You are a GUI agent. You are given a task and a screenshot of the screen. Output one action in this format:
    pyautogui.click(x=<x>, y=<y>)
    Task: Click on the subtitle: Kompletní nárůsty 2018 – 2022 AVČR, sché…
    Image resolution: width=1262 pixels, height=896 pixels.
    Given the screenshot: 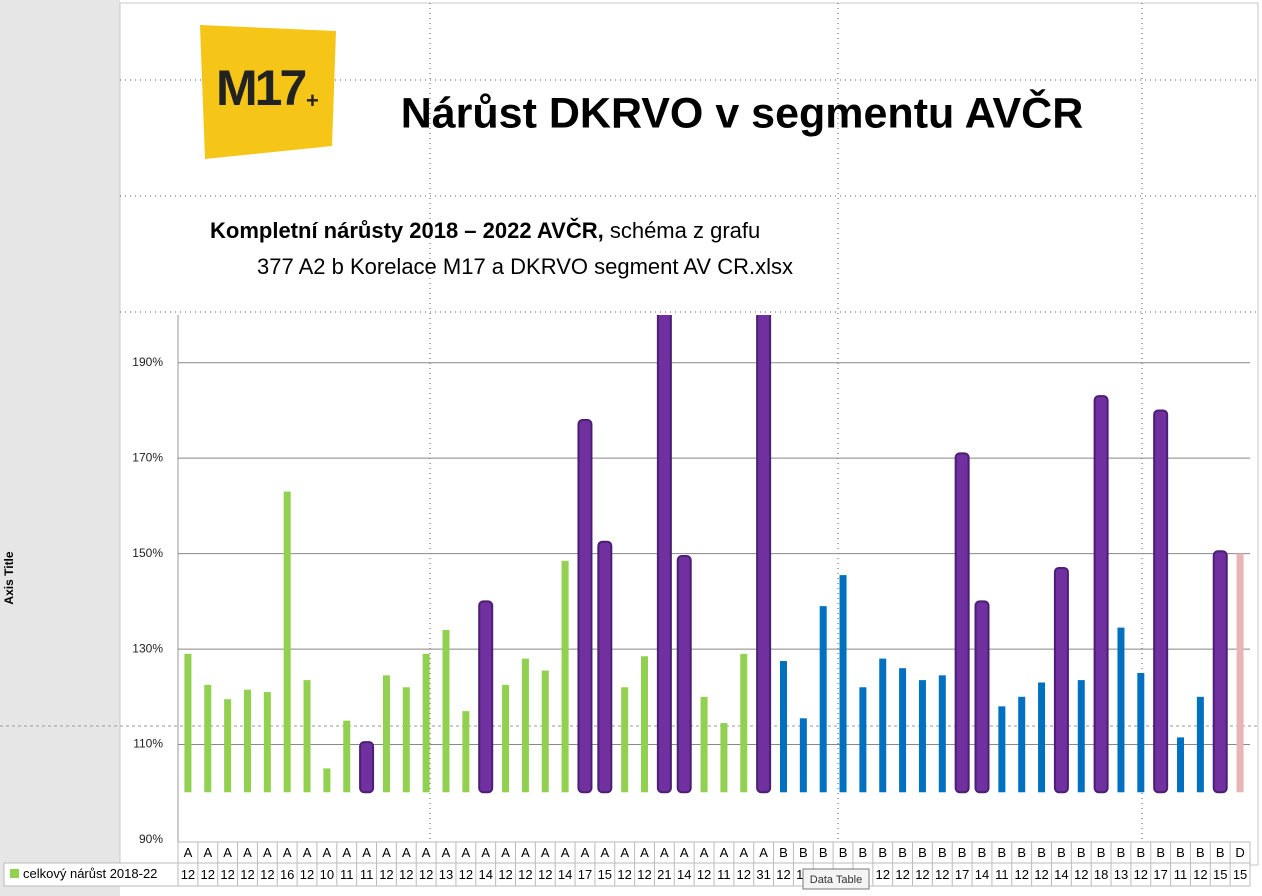 What is the action you would take?
    pyautogui.click(x=485, y=230)
    